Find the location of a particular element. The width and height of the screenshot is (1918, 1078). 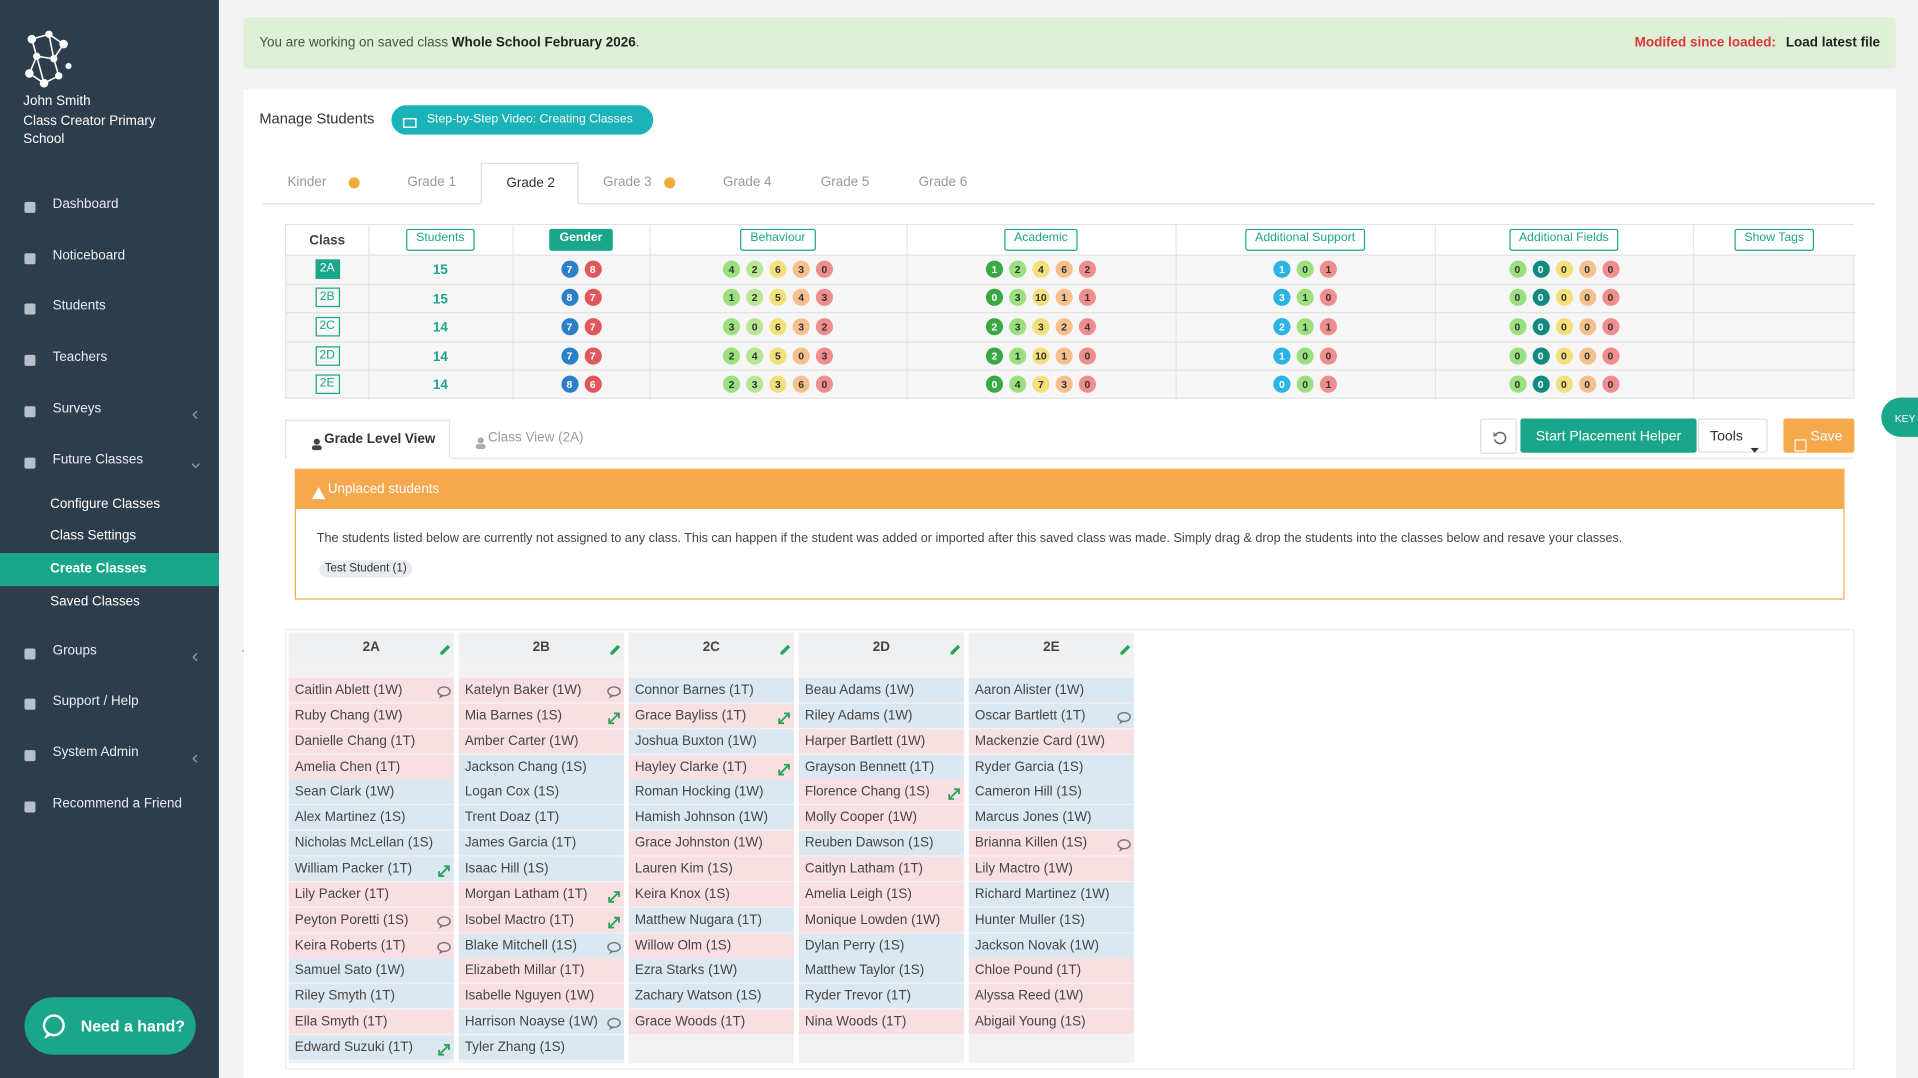

key-tab: KEY is located at coordinates (1899, 417).